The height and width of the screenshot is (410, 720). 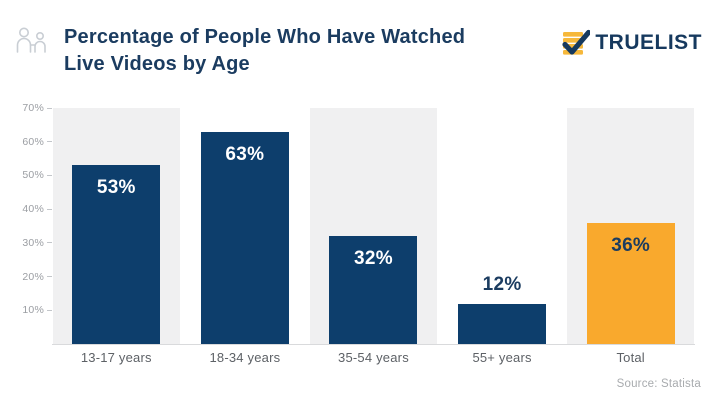 I want to click on column-total: 36%, so click(x=630, y=226).